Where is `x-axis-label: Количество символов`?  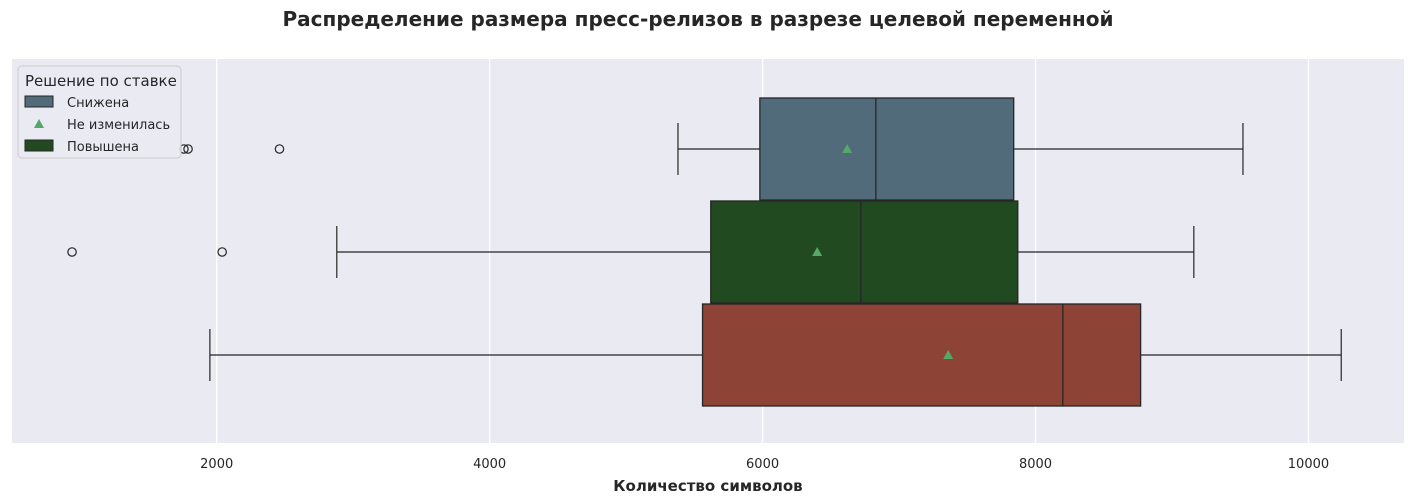
x-axis-label: Количество символов is located at coordinates (707, 486).